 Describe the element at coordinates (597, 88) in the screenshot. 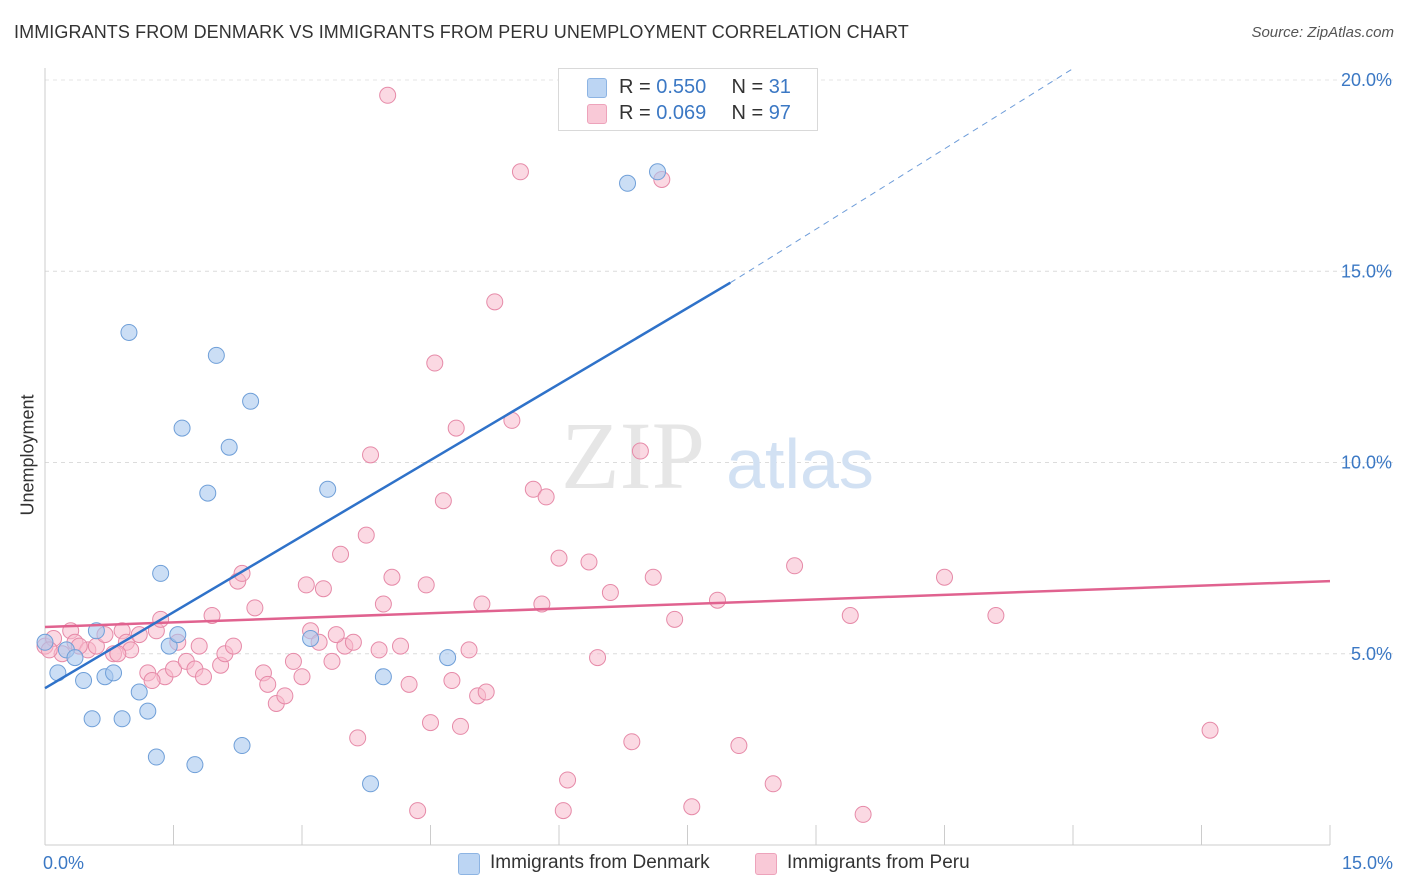

I see `legend-swatch-denmark` at that location.